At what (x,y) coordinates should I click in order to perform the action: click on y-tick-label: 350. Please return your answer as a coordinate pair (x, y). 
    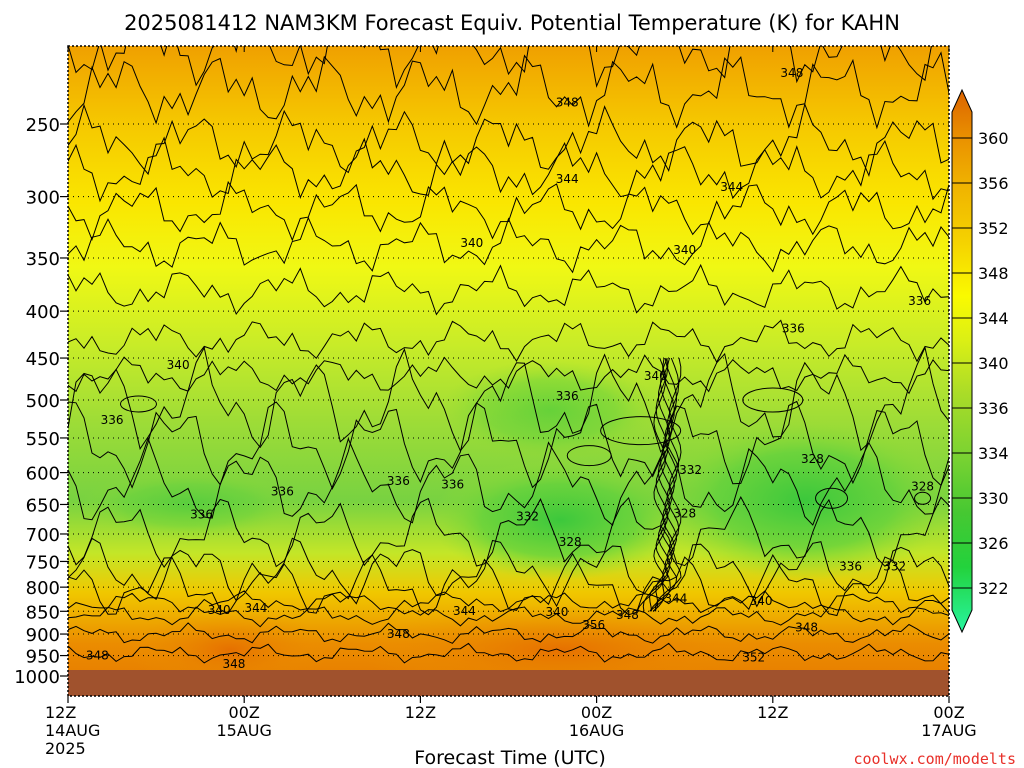
    Looking at the image, I should click on (43, 259).